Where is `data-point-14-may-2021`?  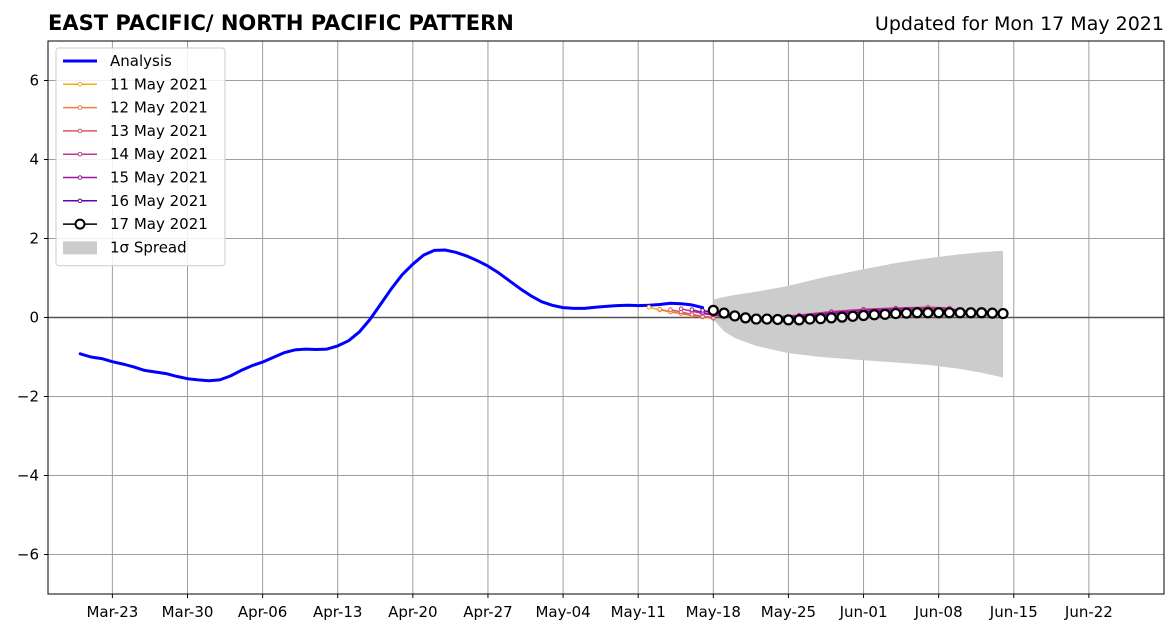 data-point-14-may-2021 is located at coordinates (681, 309).